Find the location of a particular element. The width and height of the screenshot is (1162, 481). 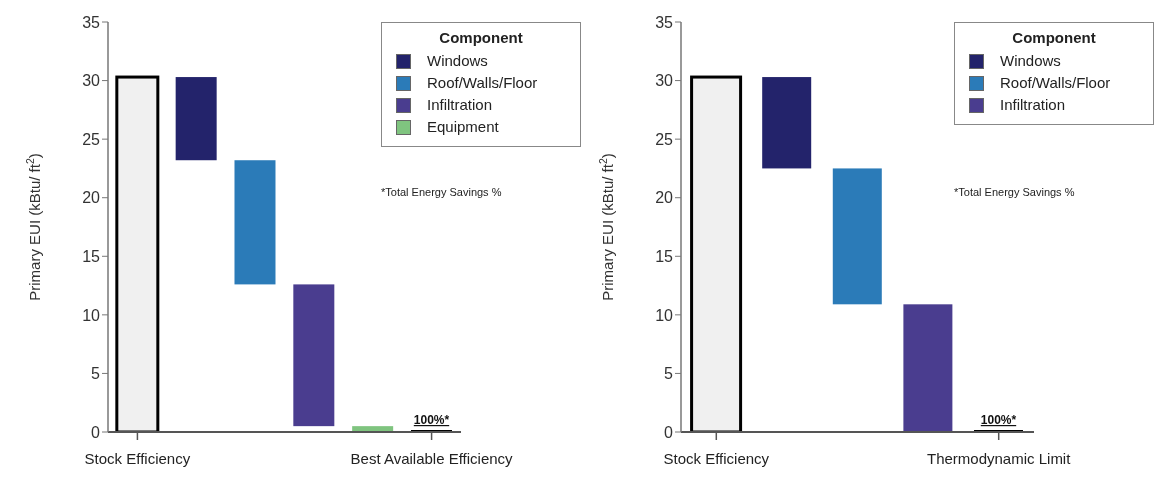

legend-label: Equipment is located at coordinates (463, 127).